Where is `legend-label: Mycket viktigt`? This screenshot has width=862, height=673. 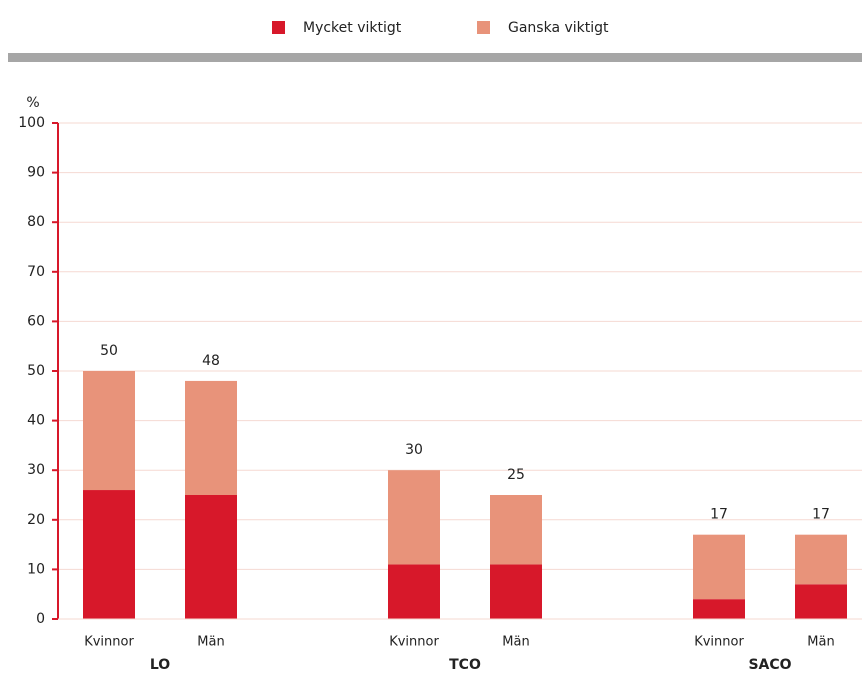 legend-label: Mycket viktigt is located at coordinates (352, 28).